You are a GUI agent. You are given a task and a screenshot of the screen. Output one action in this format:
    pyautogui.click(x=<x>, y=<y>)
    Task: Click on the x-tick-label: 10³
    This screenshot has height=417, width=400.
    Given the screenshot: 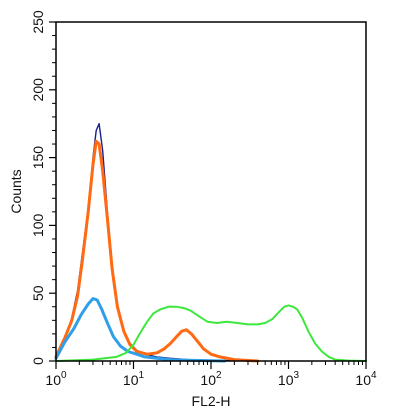 What is the action you would take?
    pyautogui.click(x=289, y=379)
    